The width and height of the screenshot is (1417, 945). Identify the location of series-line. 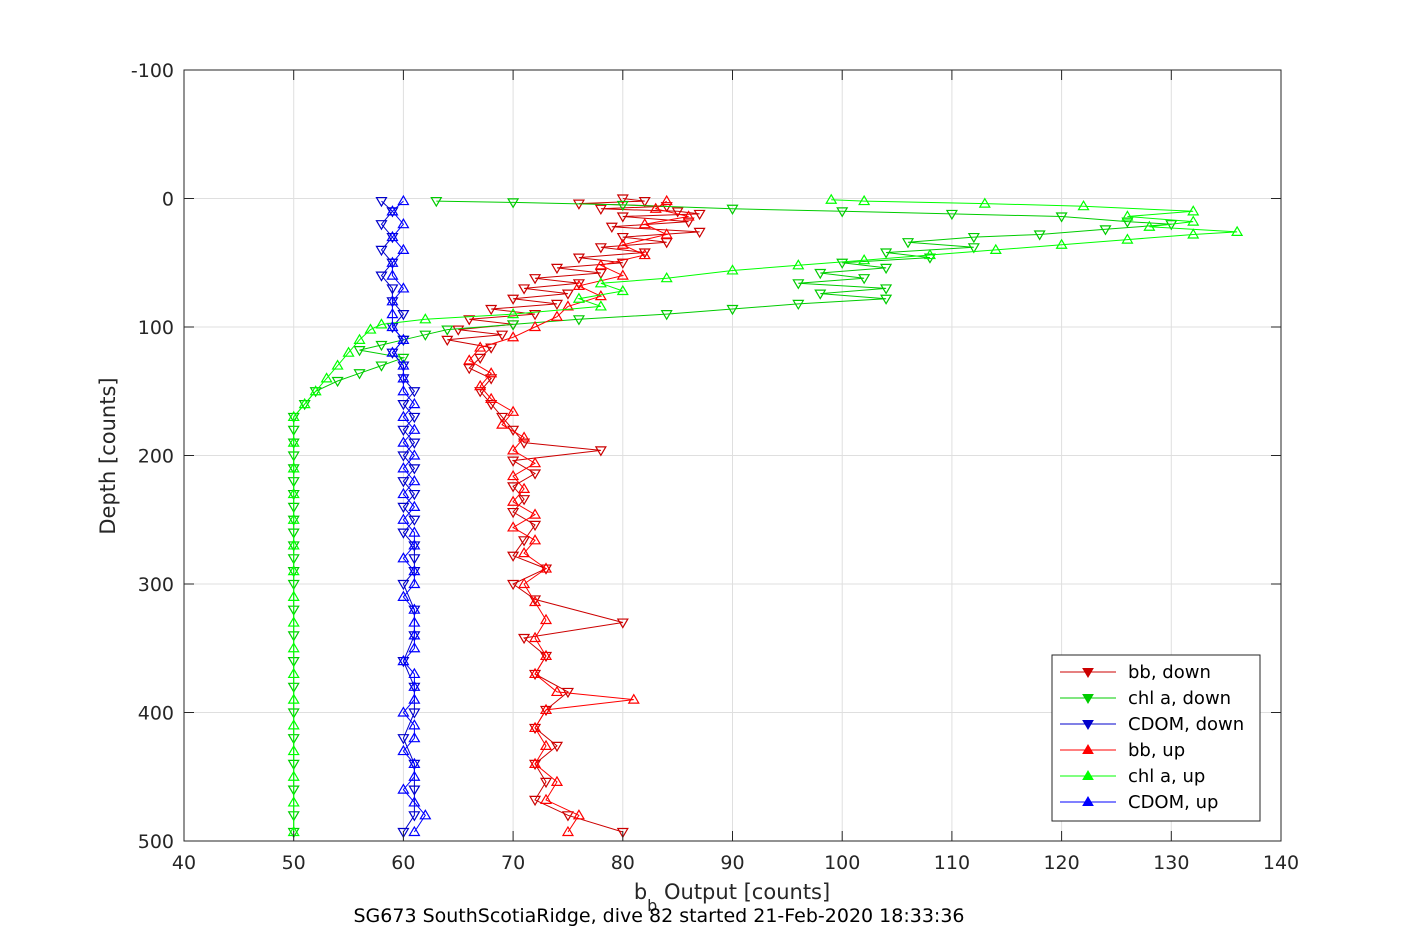
(578, 516).